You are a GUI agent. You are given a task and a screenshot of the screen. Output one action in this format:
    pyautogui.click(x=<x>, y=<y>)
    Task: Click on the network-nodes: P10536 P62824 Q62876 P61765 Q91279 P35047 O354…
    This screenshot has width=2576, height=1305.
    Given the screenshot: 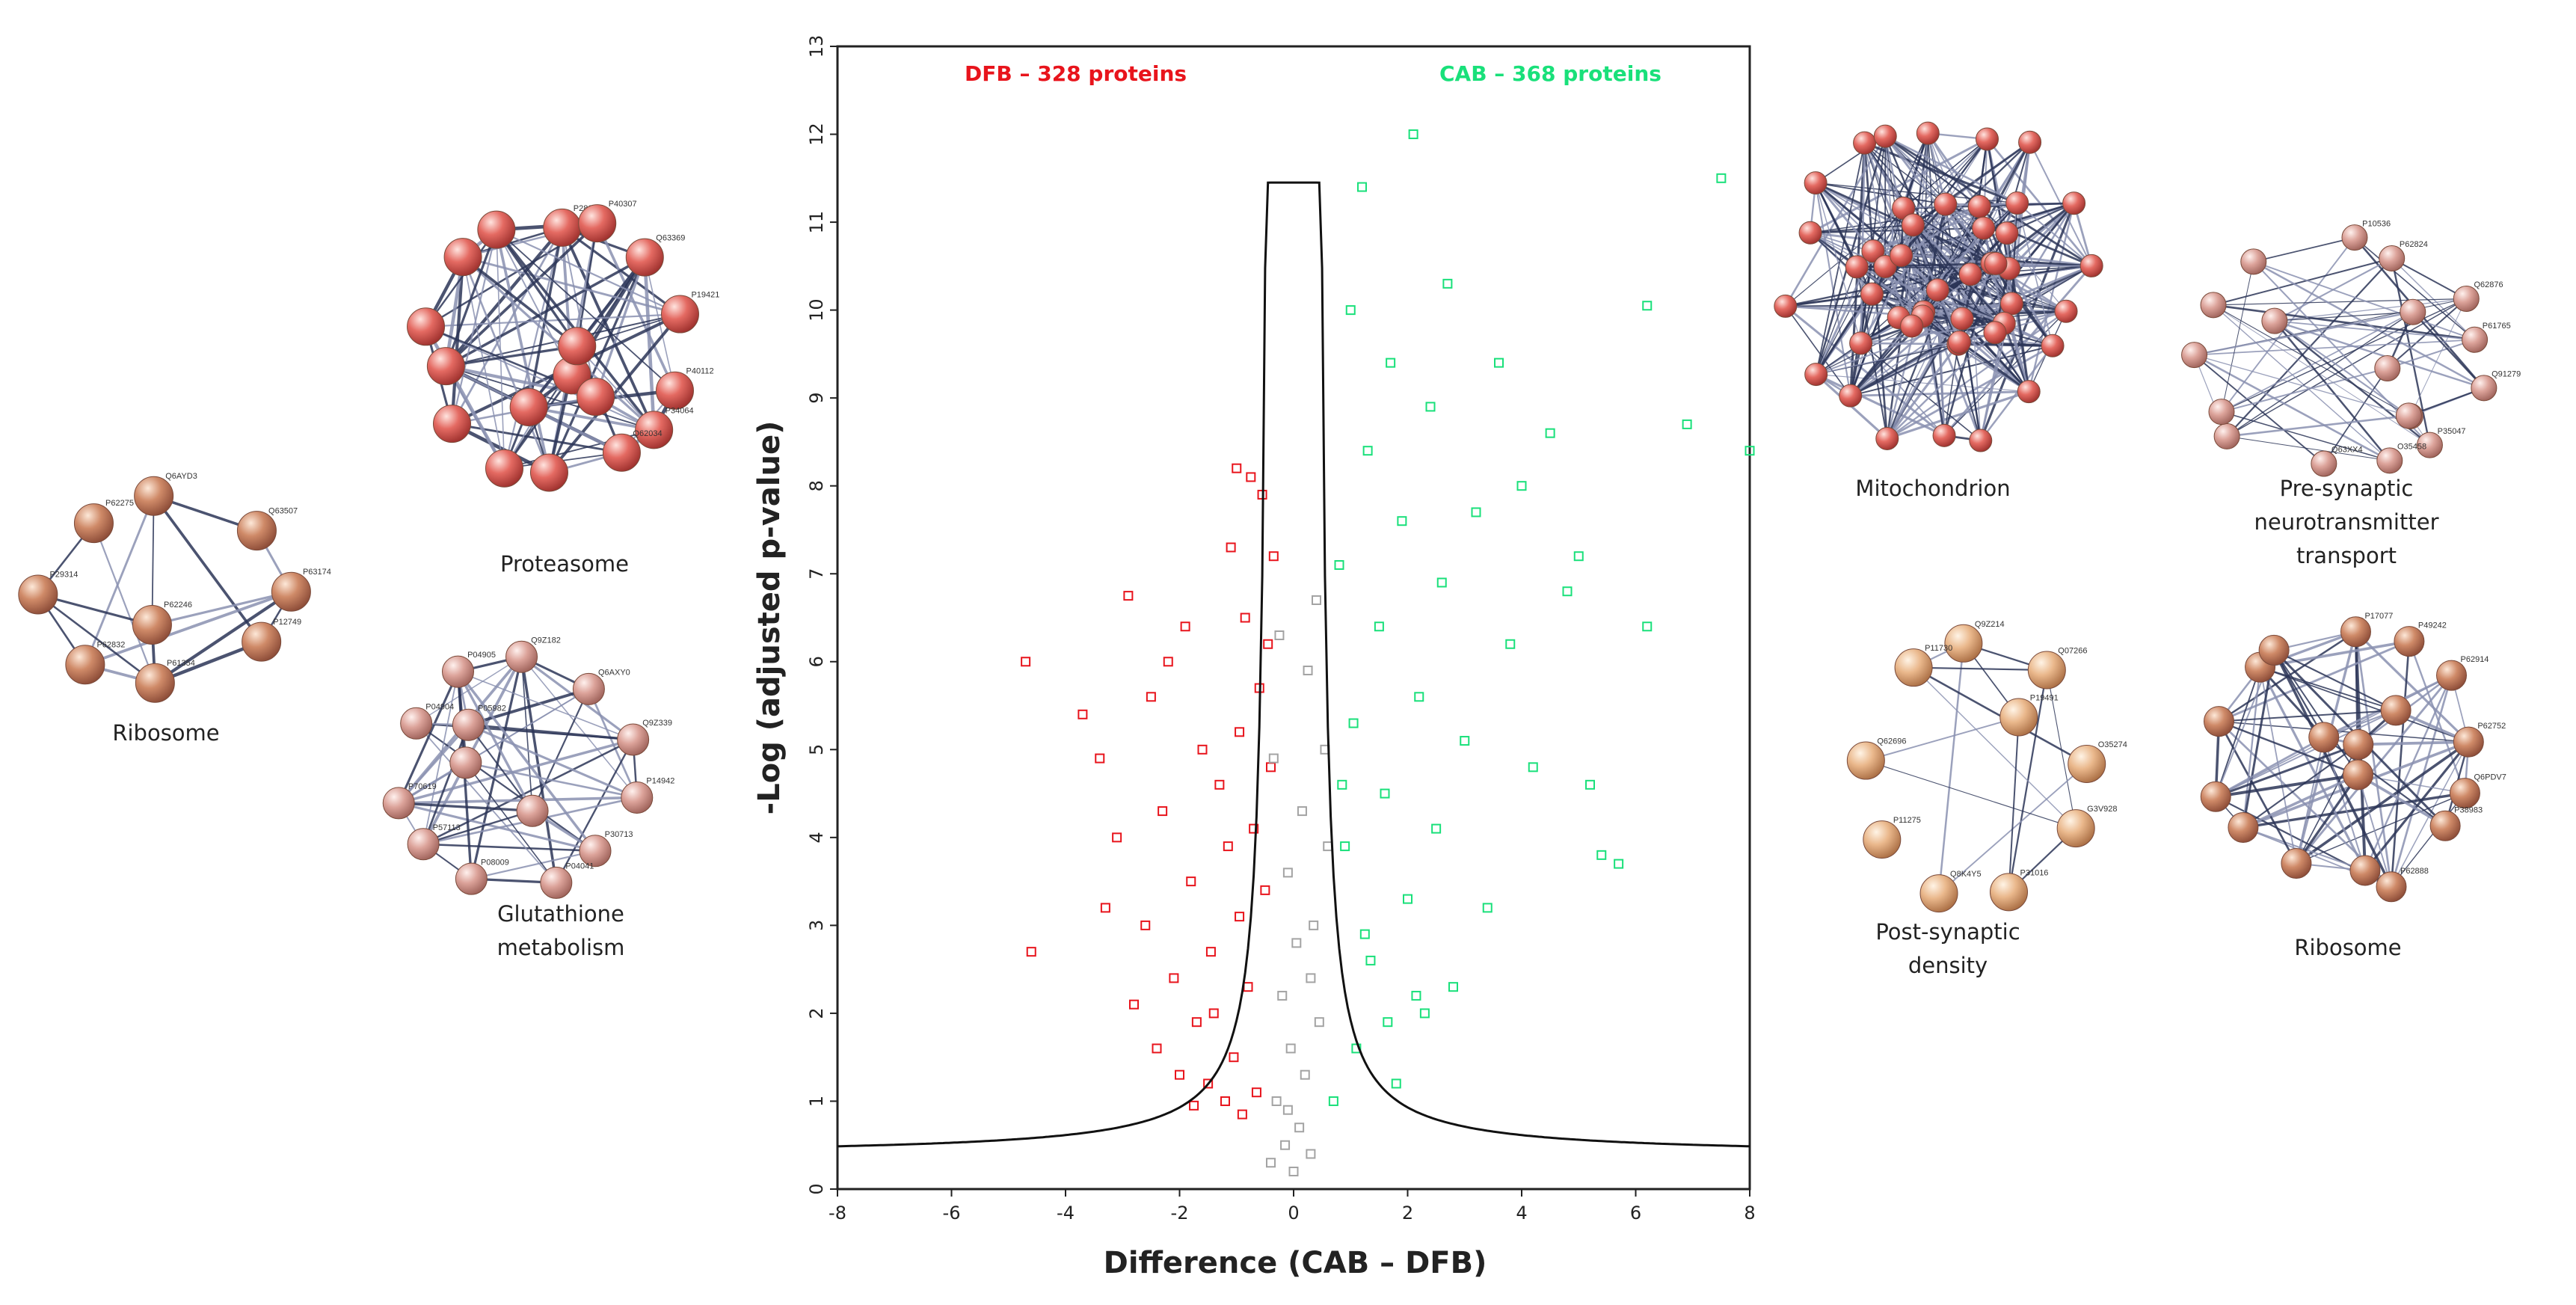 What is the action you would take?
    pyautogui.click(x=2351, y=348)
    